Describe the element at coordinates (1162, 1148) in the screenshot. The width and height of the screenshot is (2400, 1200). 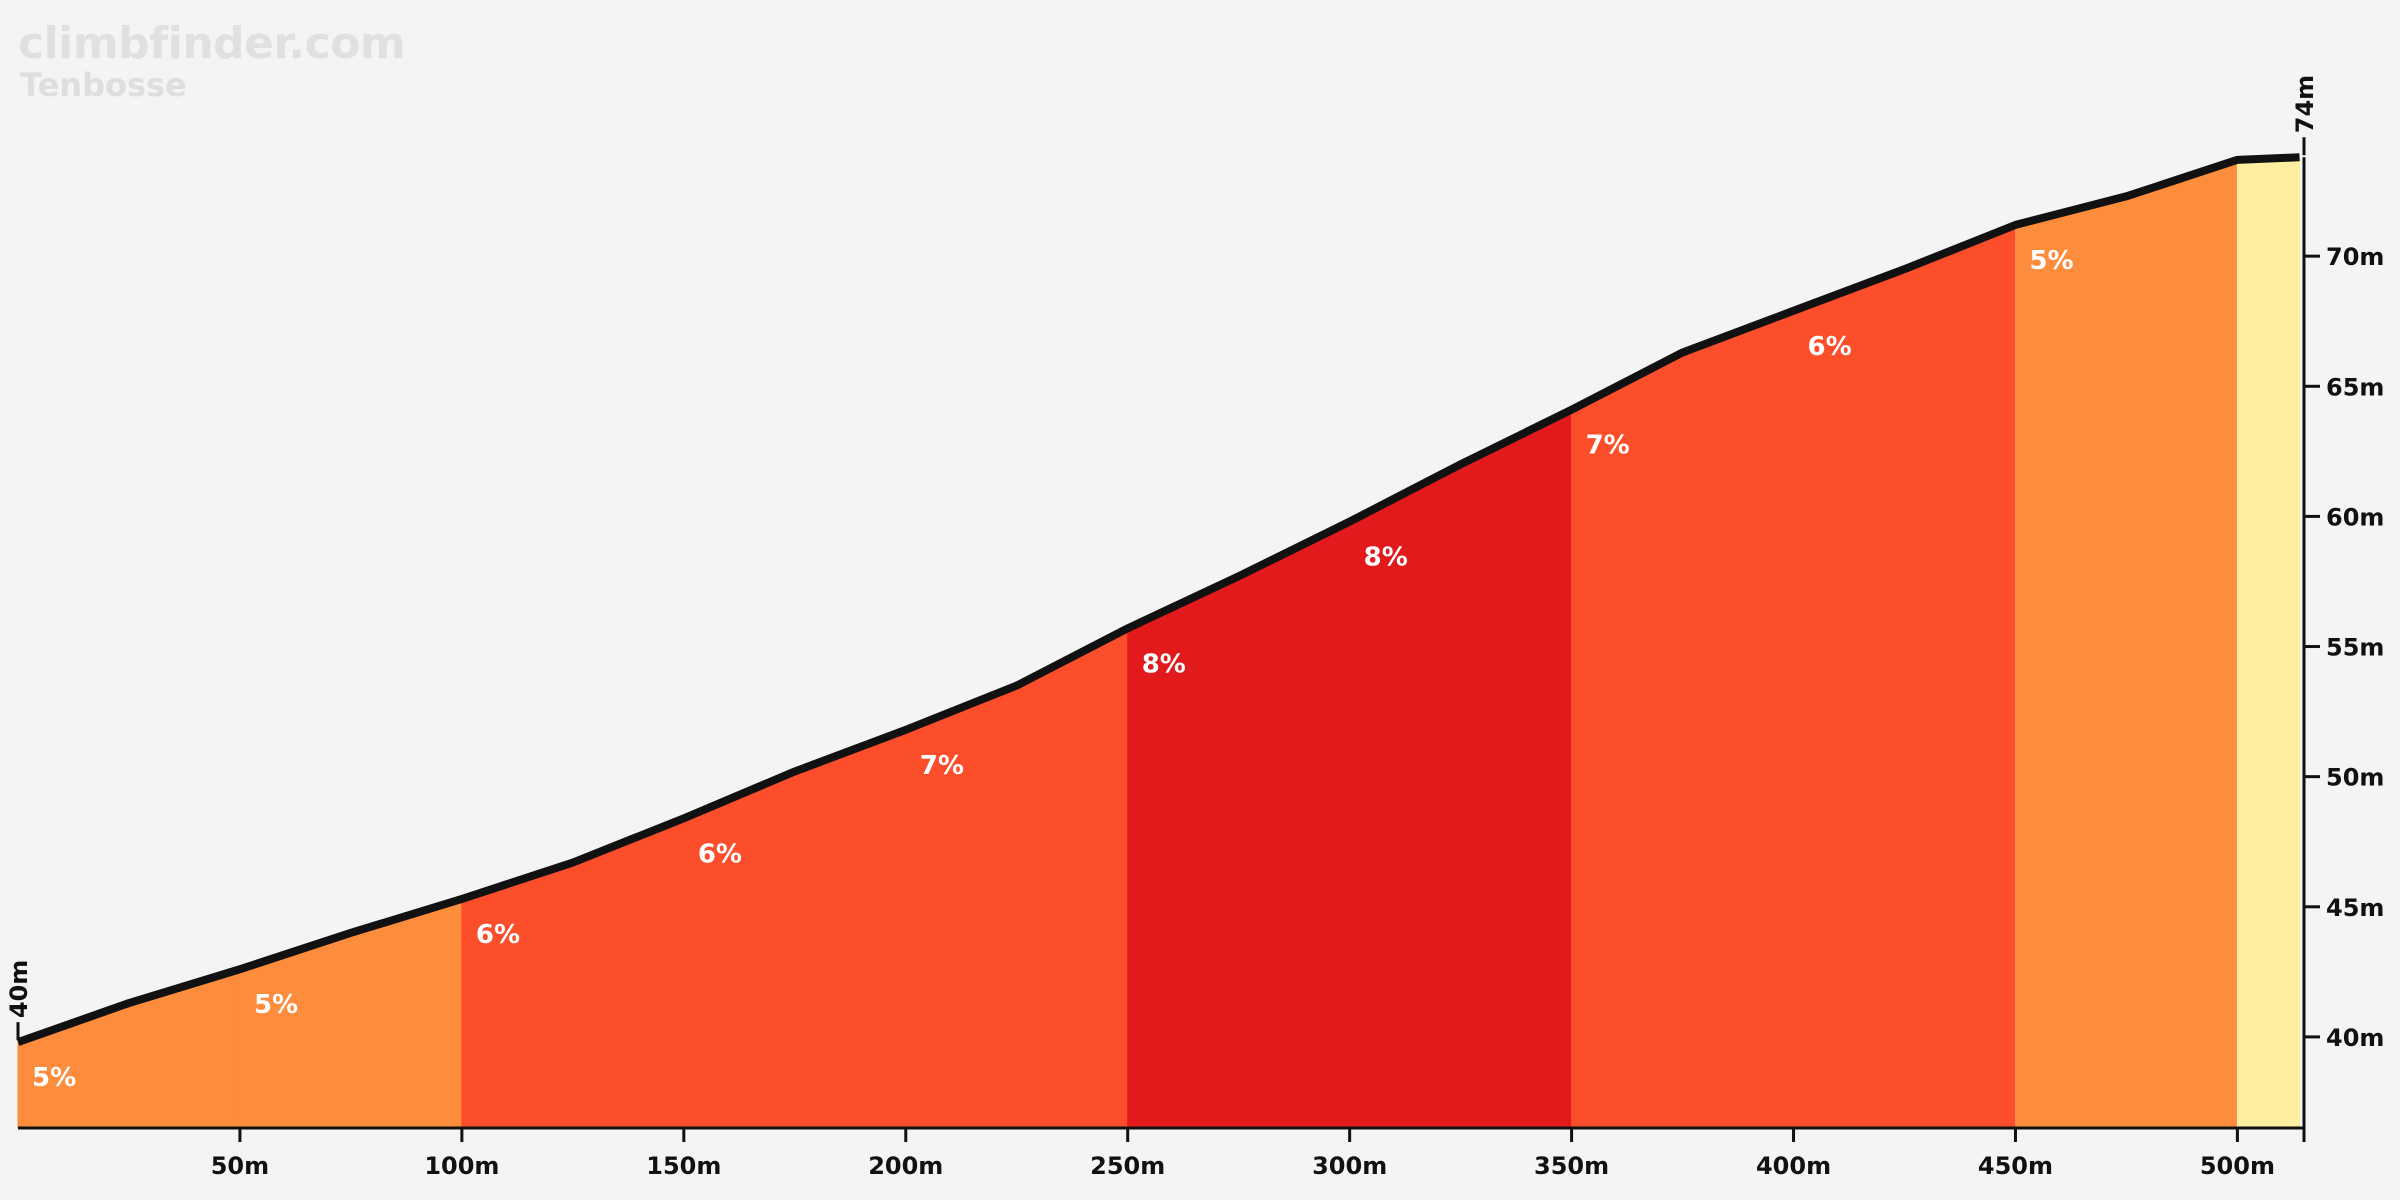
I see `x-axis: 50m 100m 150m 200m 250m 300m 350m 400m 450m 500m` at that location.